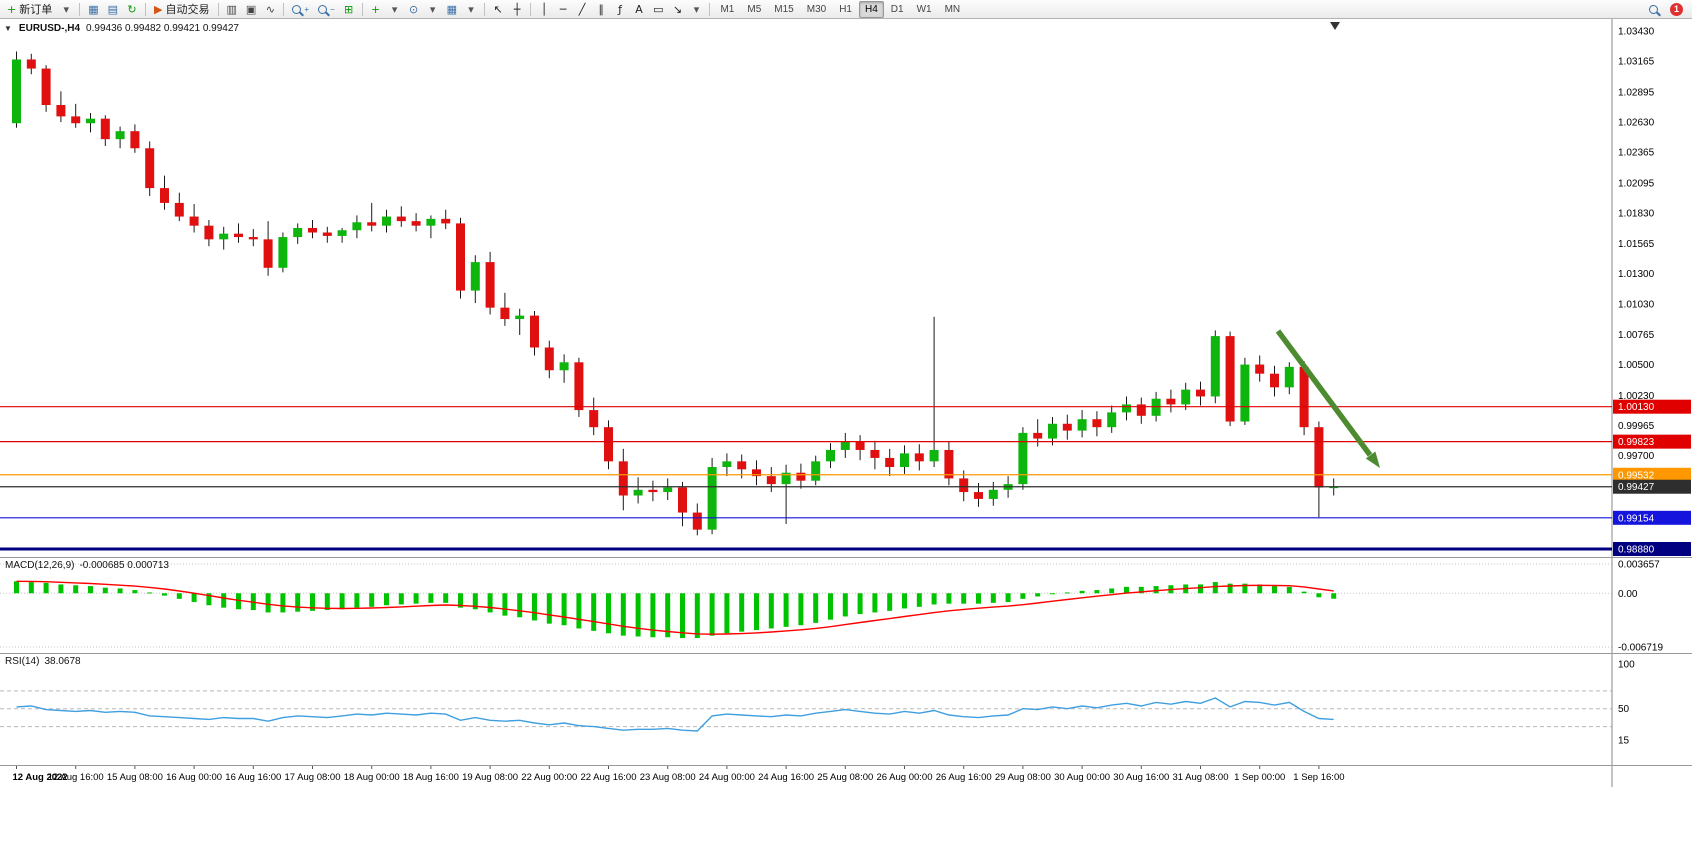  Describe the element at coordinates (658, 9) in the screenshot. I see `label-icon: ▭` at that location.